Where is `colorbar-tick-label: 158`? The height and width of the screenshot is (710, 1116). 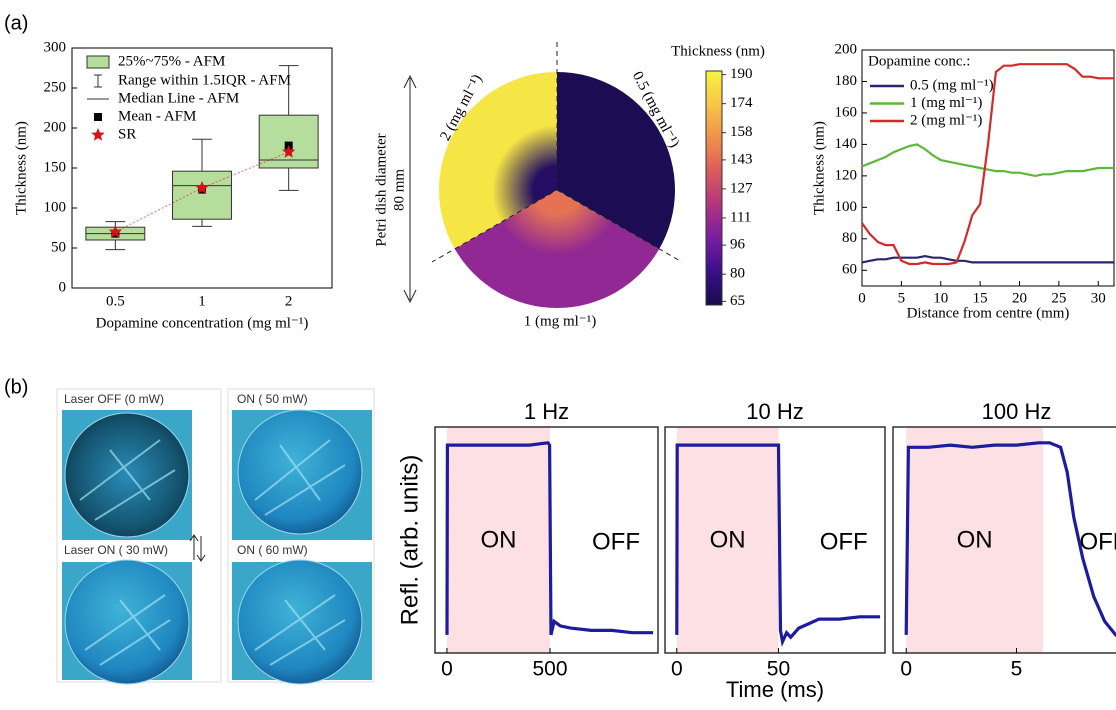
colorbar-tick-label: 158 is located at coordinates (741, 132).